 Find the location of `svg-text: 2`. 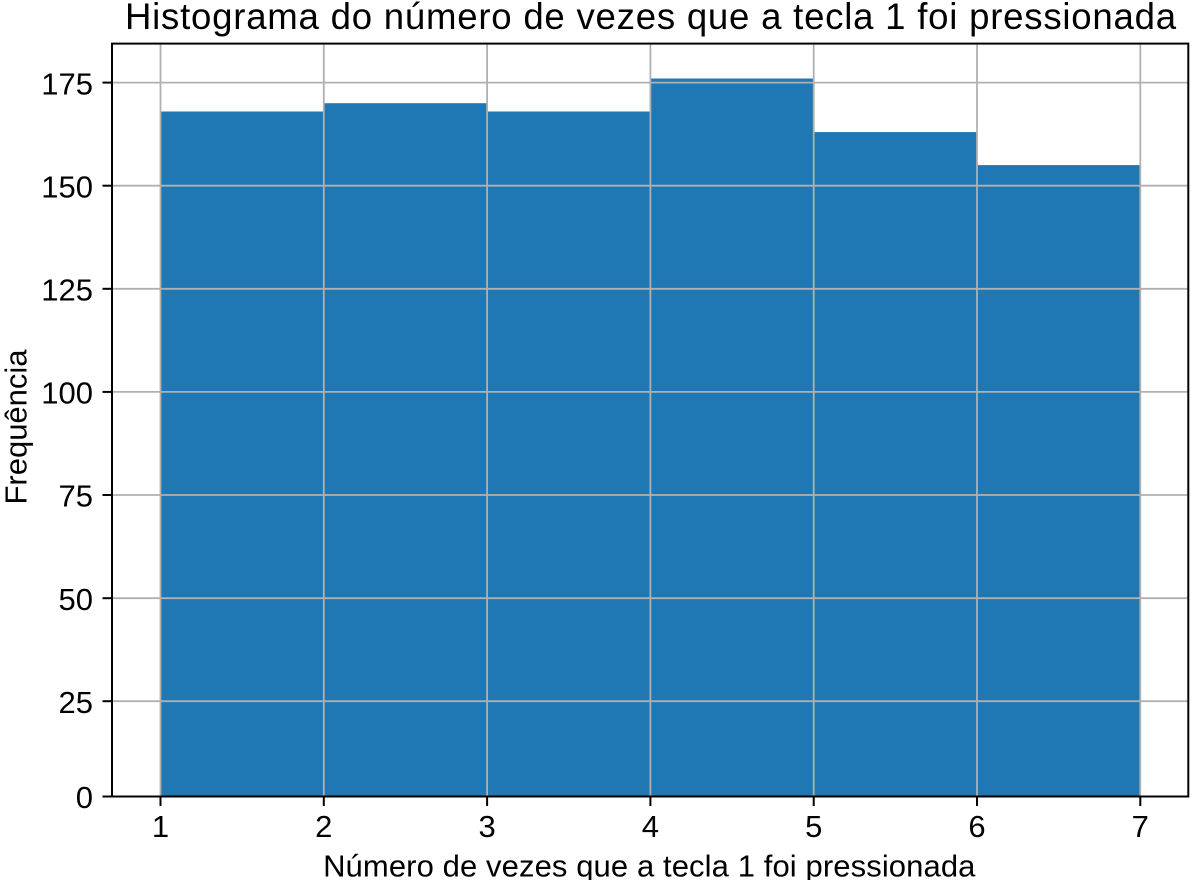

svg-text: 2 is located at coordinates (323, 826).